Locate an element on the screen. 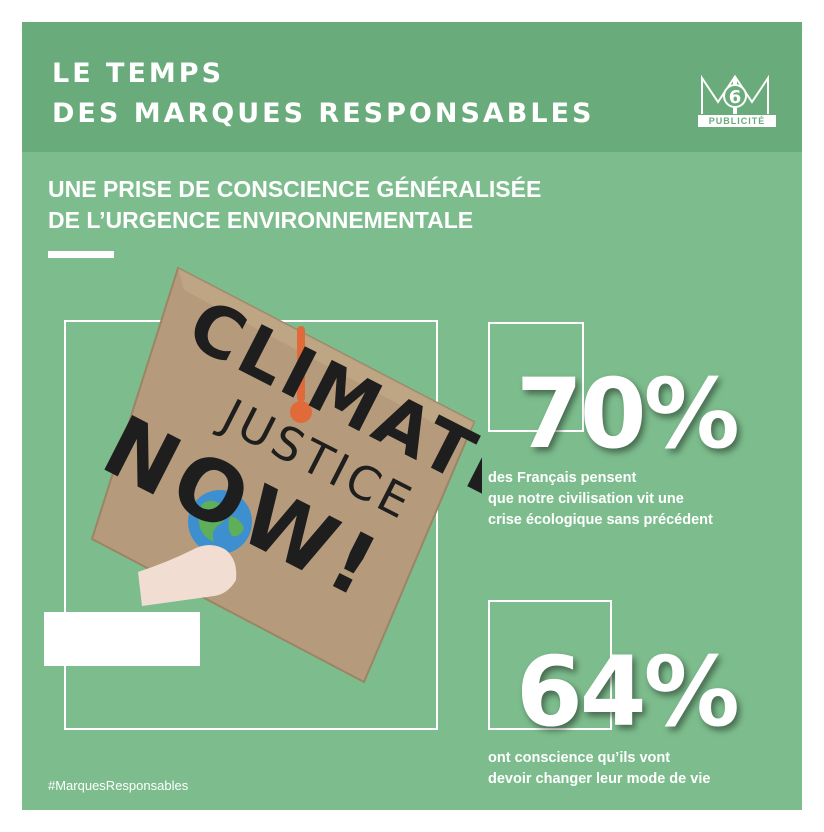  m6-logo-icon: 6 is located at coordinates (735, 94).